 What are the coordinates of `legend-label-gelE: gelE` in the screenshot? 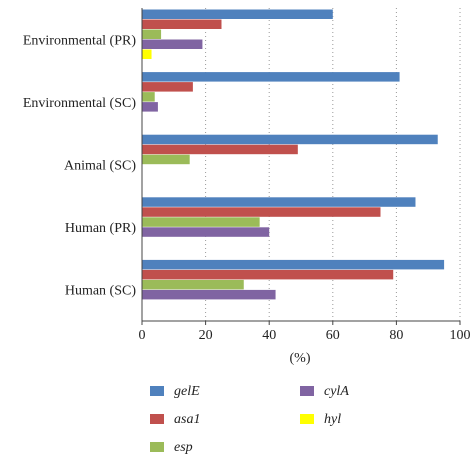 It's located at (187, 391).